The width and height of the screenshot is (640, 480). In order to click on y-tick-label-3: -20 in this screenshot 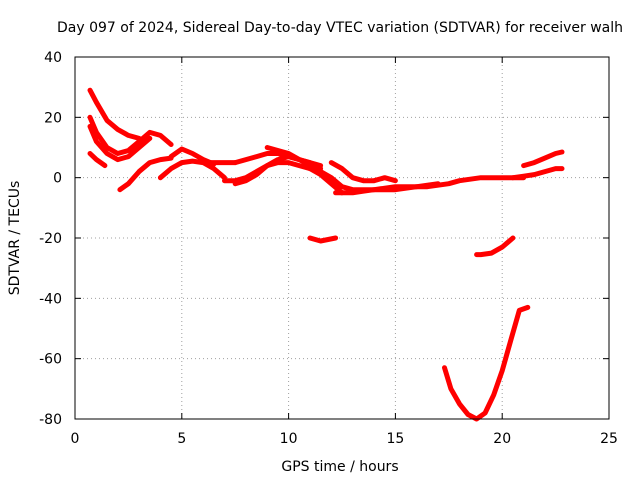, I will do `click(50, 239)`.